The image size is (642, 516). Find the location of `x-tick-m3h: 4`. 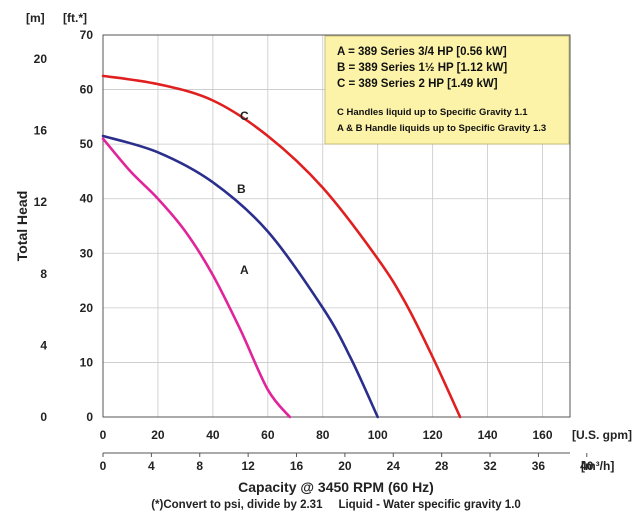

x-tick-m3h: 4 is located at coordinates (151, 466).